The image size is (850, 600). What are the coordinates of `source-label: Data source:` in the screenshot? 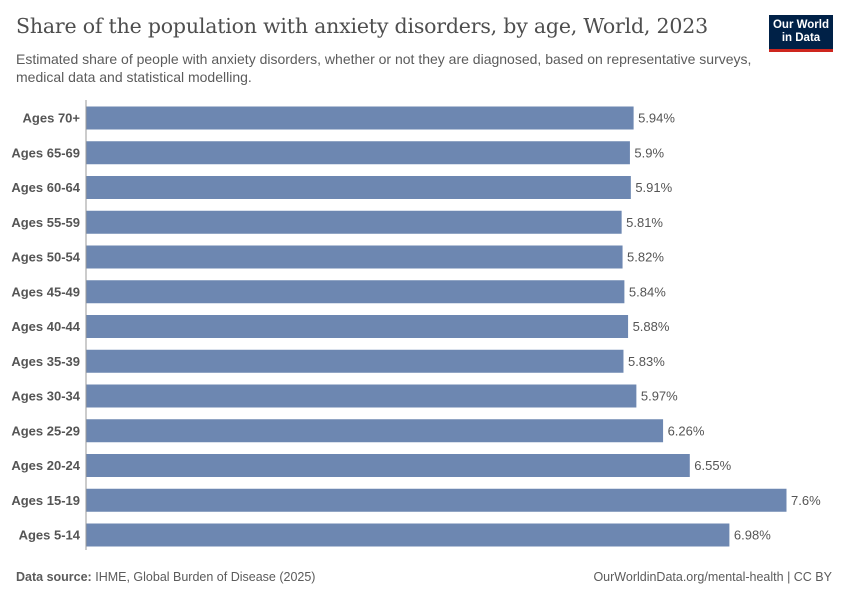 It's located at (54, 577).